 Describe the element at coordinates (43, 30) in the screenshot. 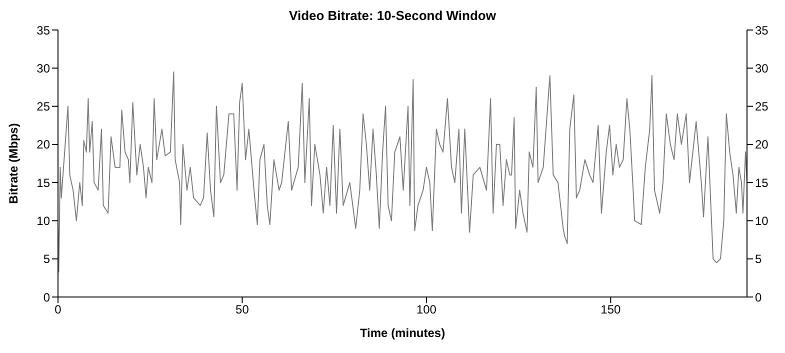

I see `y-tick-label: 35` at that location.